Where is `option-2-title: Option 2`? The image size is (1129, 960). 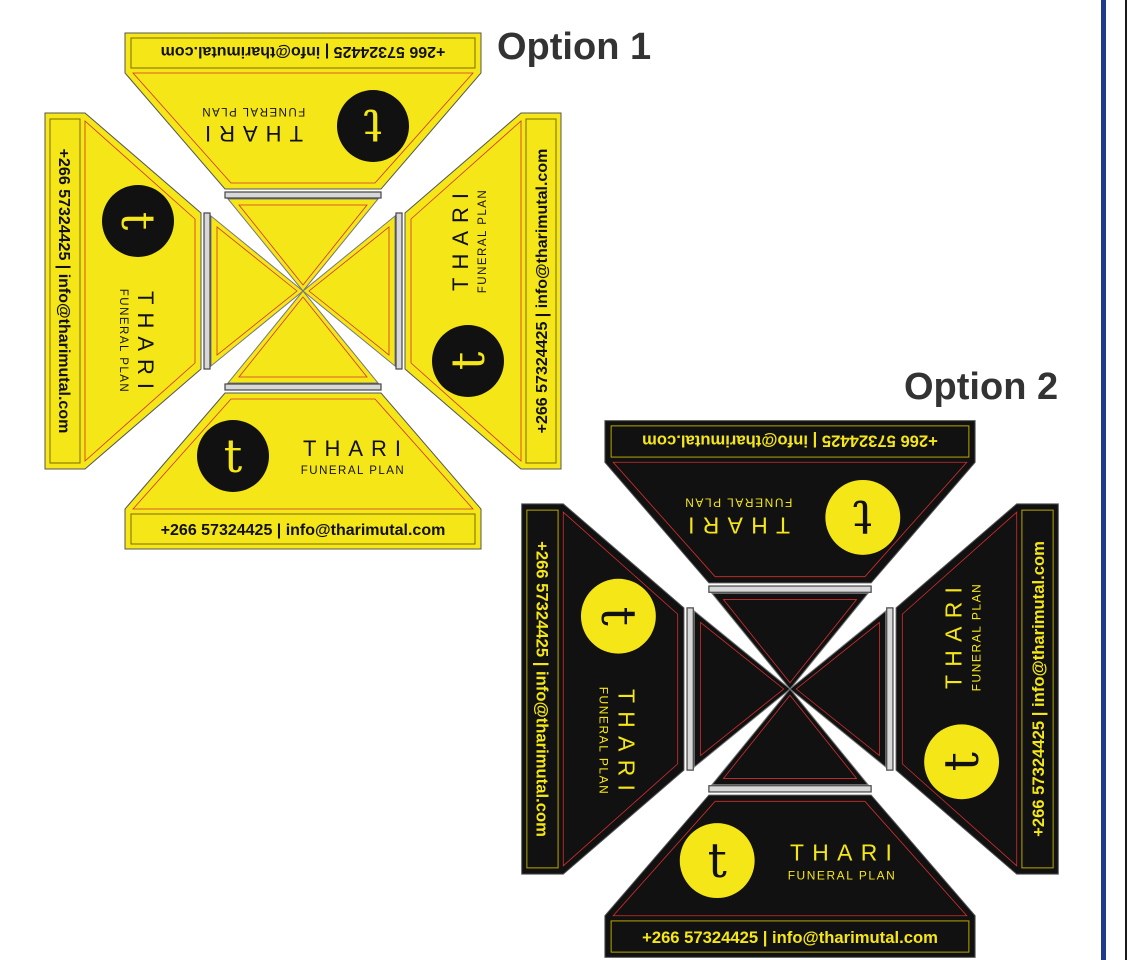 option-2-title: Option 2 is located at coordinates (981, 387).